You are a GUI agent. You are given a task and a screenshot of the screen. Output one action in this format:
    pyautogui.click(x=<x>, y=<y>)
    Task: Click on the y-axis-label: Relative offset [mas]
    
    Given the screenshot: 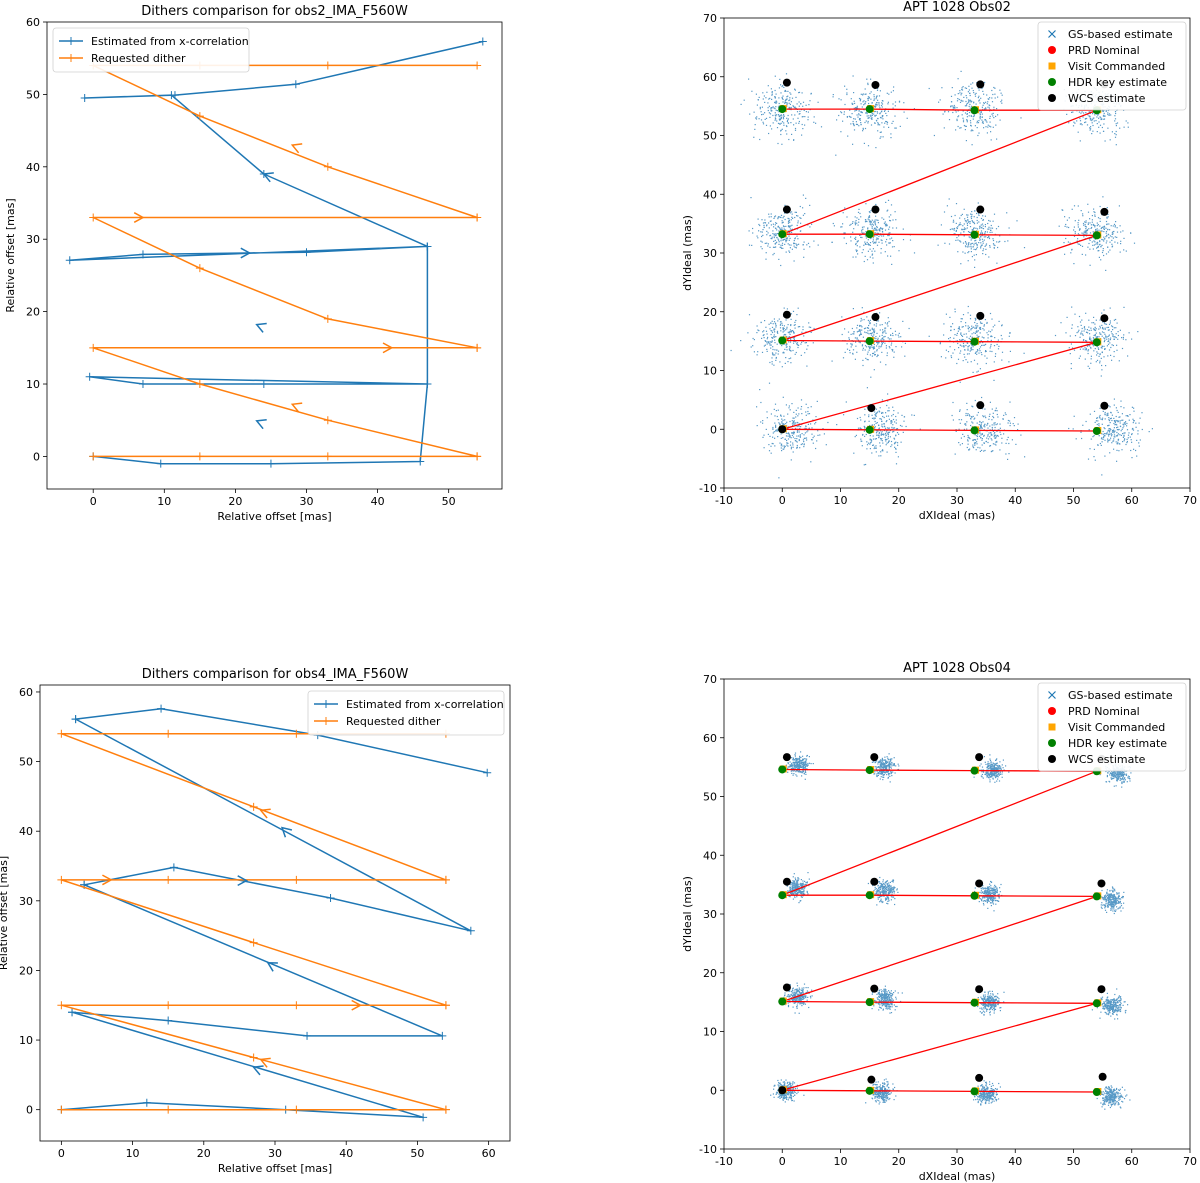 What is the action you would take?
    pyautogui.click(x=10, y=255)
    